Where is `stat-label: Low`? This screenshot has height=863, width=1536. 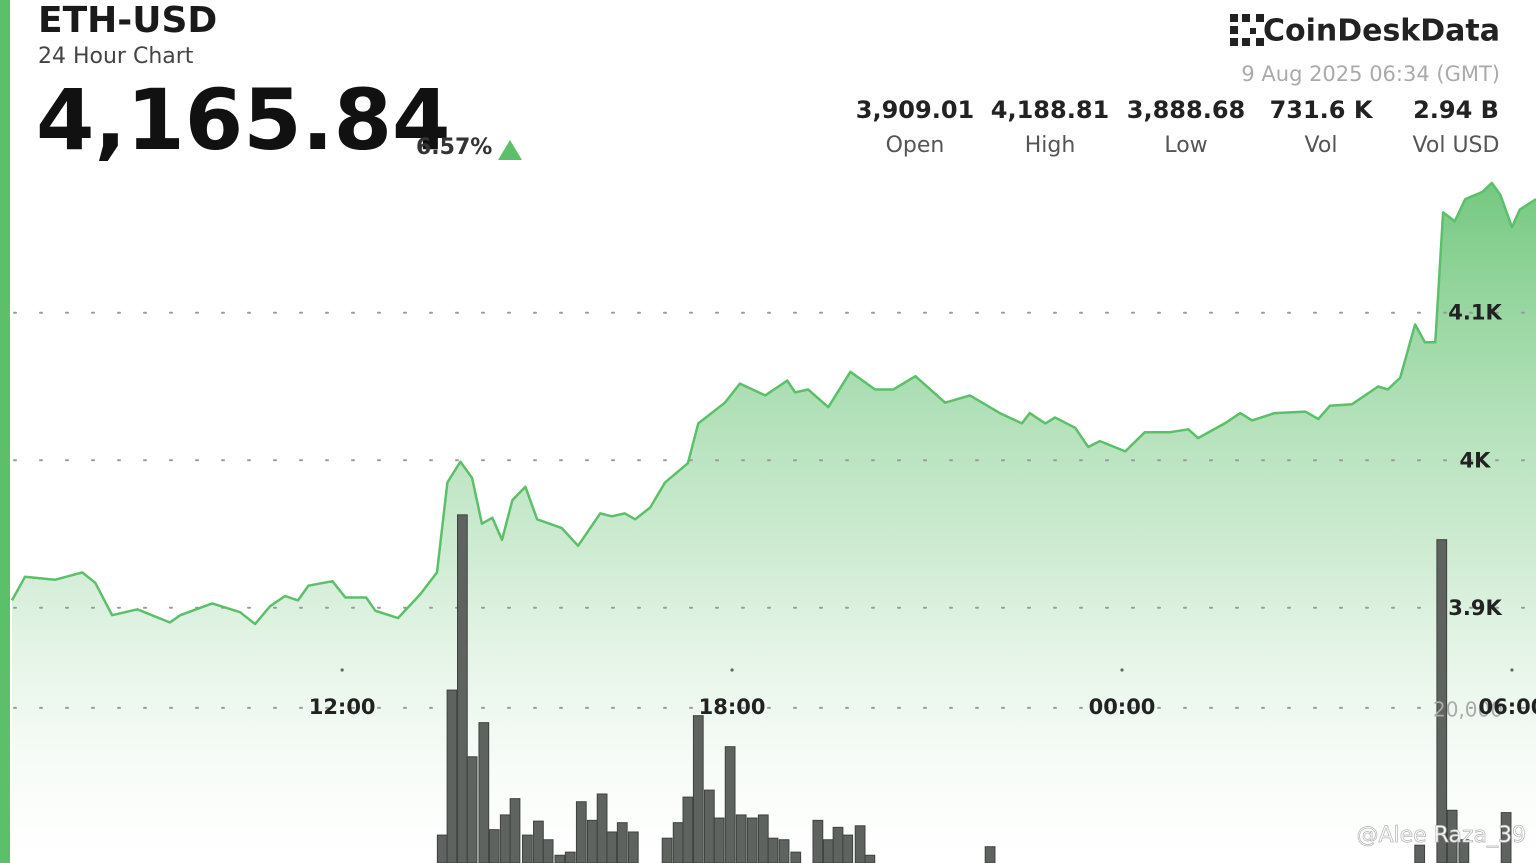 stat-label: Low is located at coordinates (1185, 145).